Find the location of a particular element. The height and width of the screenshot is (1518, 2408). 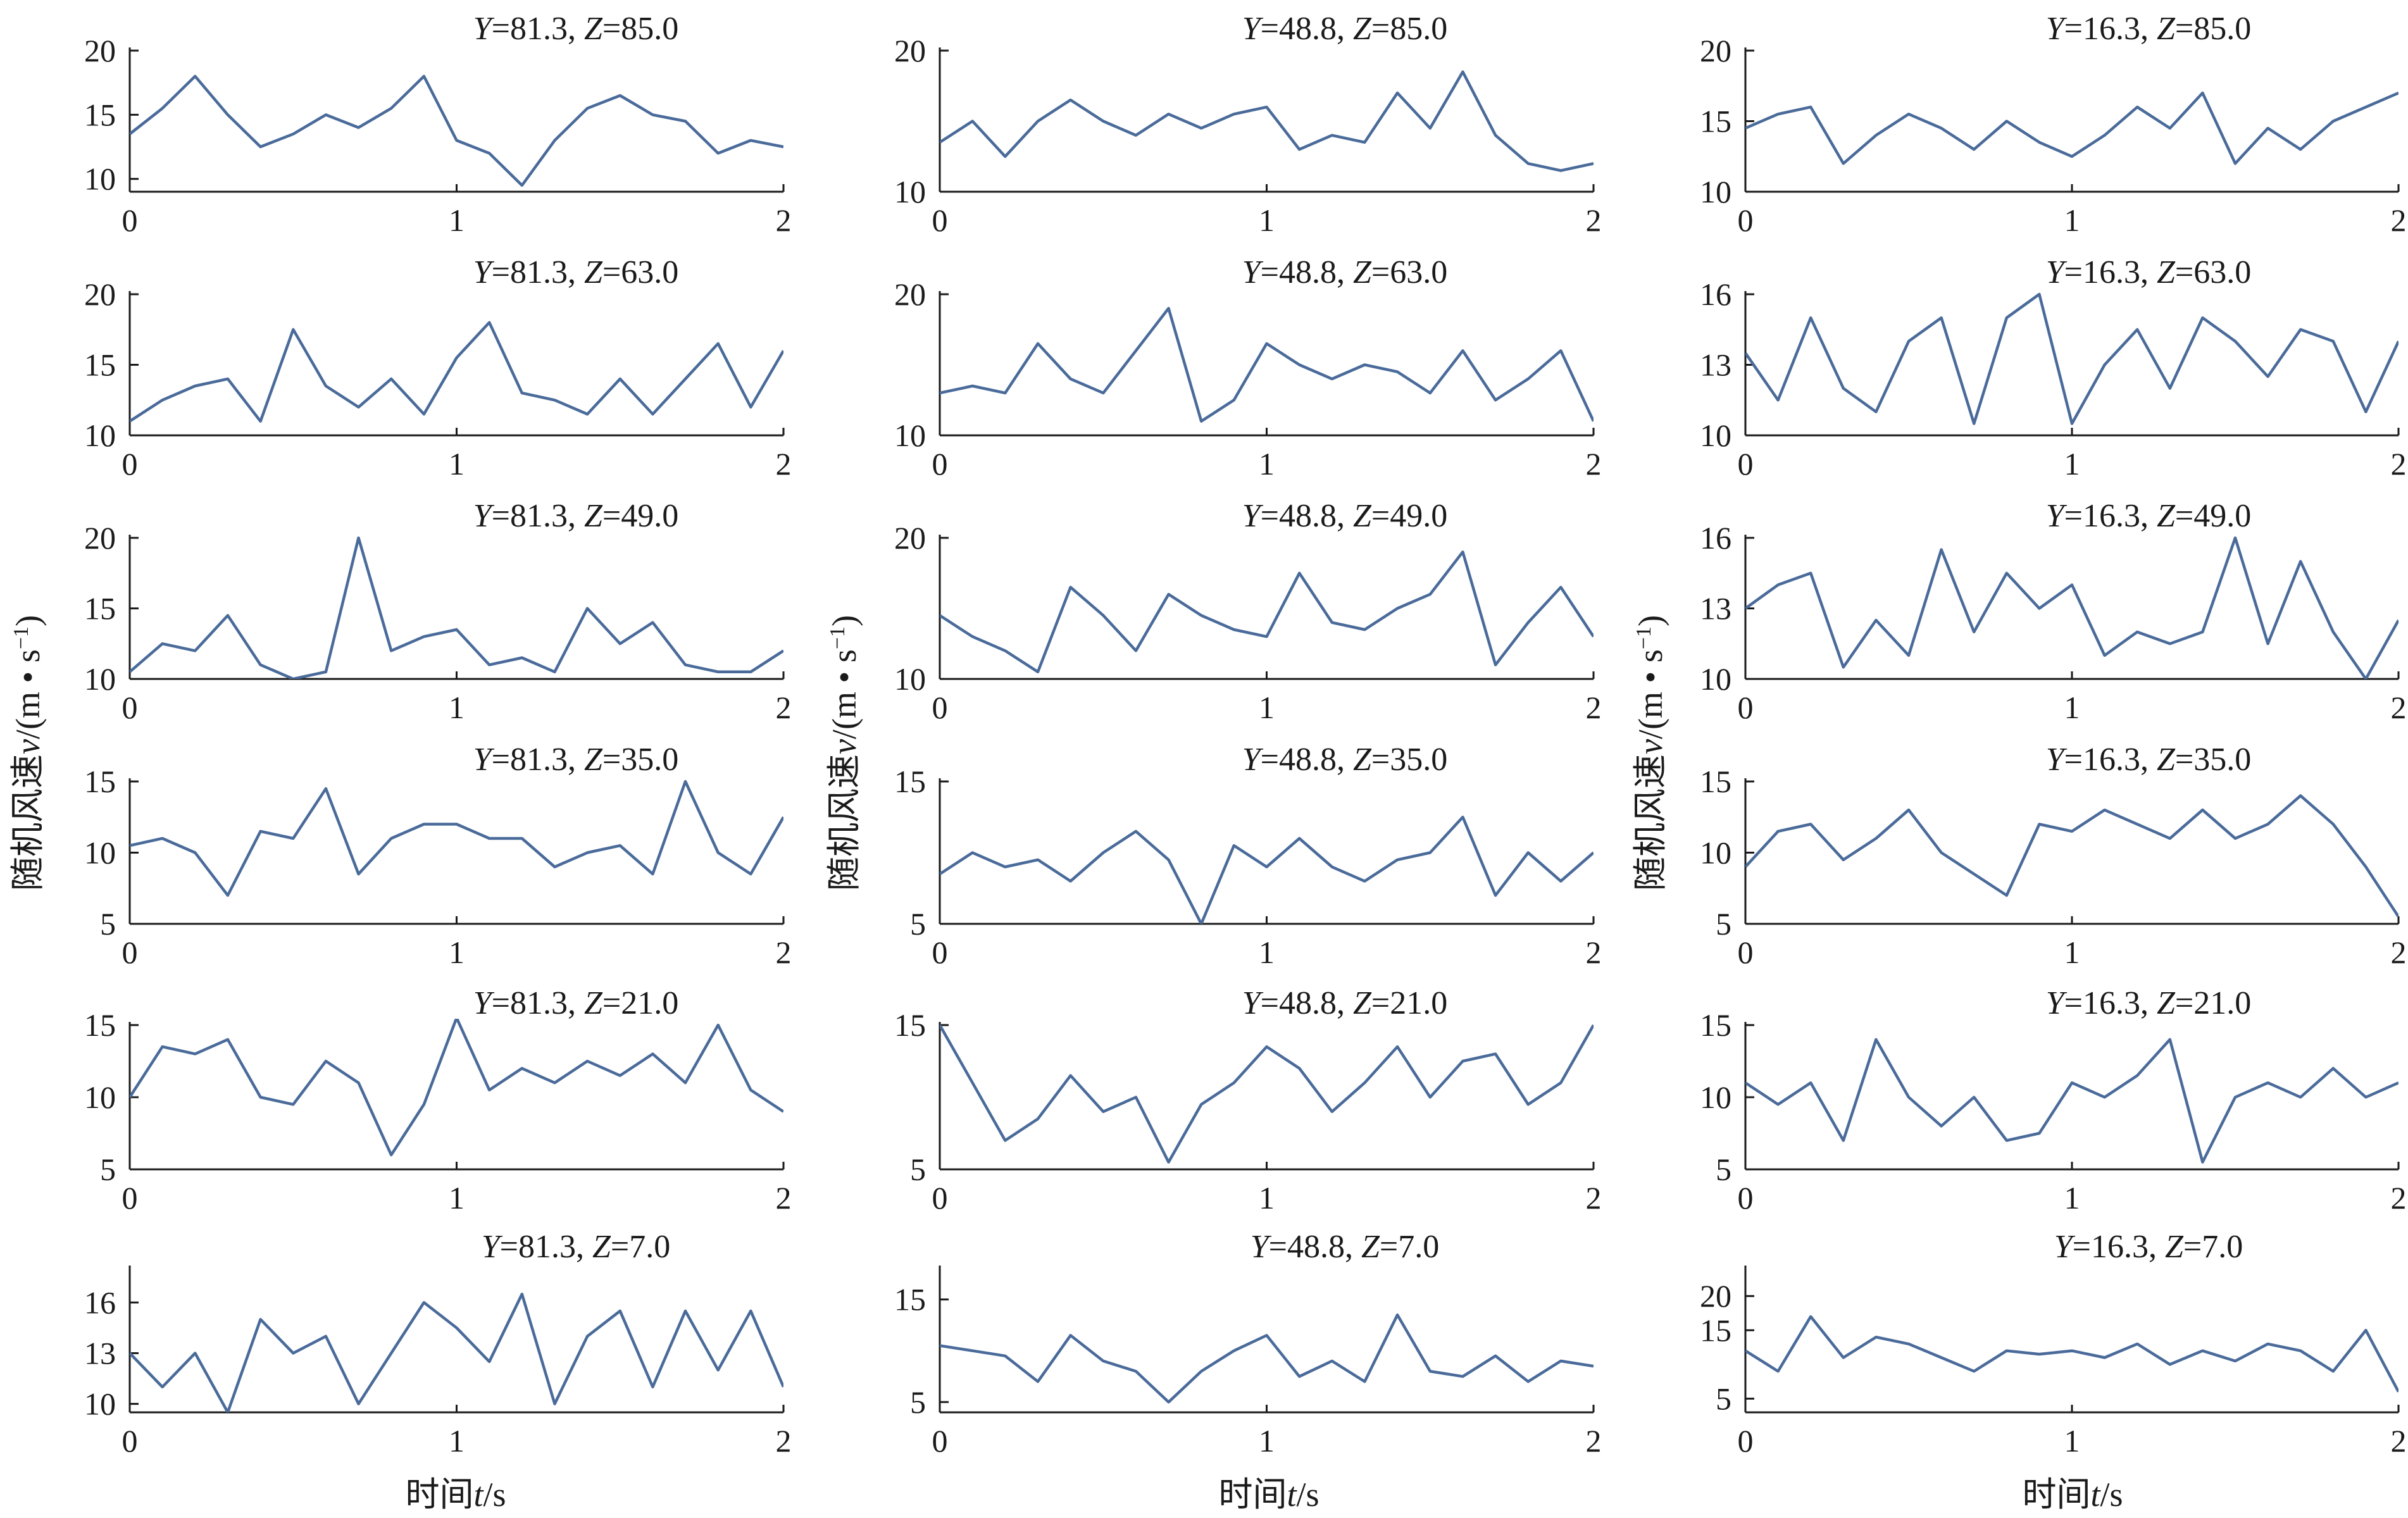

panel-r5-c3: 5 10 15 0 1 2 Y=16.3, Z=21.0 is located at coordinates (2053, 1100).